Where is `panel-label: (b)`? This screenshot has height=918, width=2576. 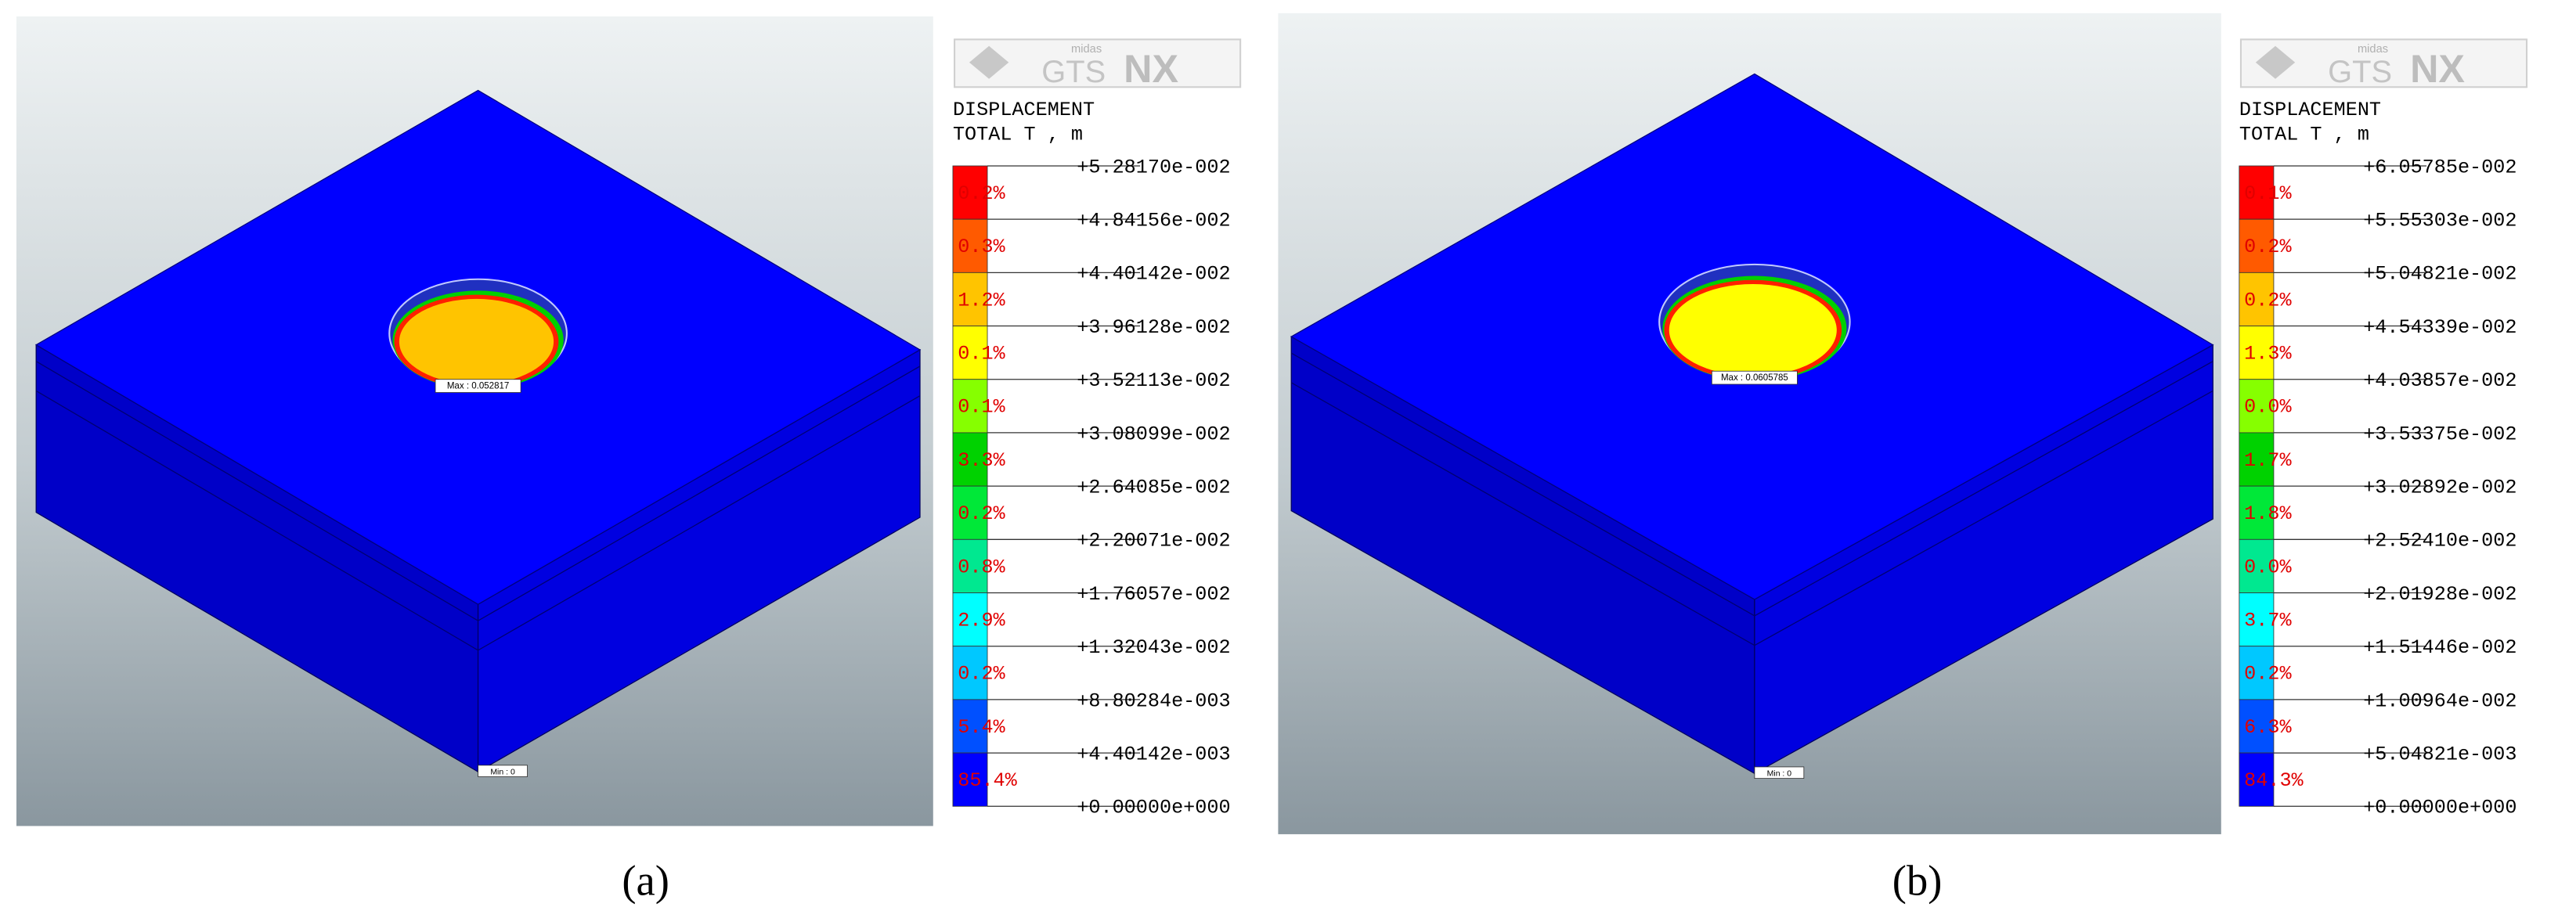
panel-label: (b) is located at coordinates (1917, 881).